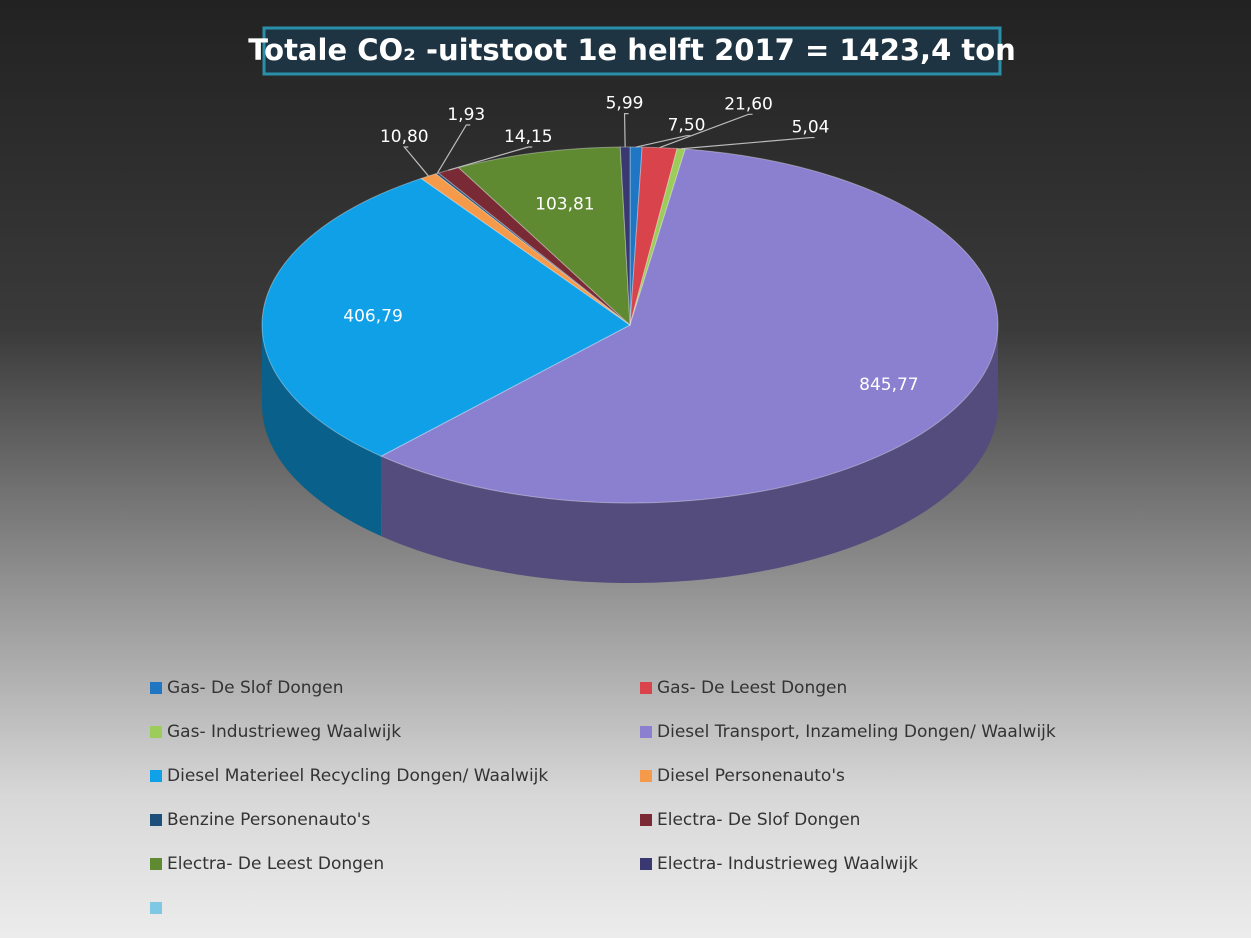 The image size is (1251, 938). What do you see at coordinates (268, 820) in the screenshot?
I see `legend-label: Benzine Personenauto's` at bounding box center [268, 820].